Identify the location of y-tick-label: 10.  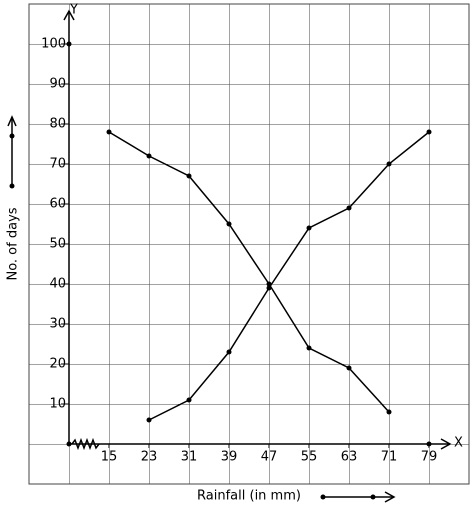
(57, 404).